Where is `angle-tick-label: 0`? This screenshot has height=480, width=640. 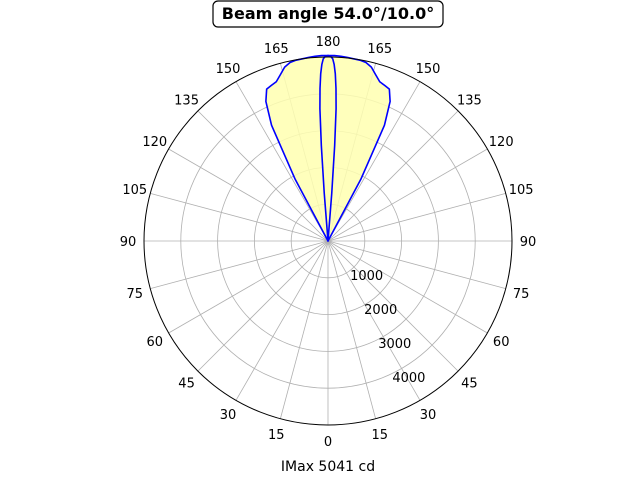
angle-tick-label: 0 is located at coordinates (328, 442).